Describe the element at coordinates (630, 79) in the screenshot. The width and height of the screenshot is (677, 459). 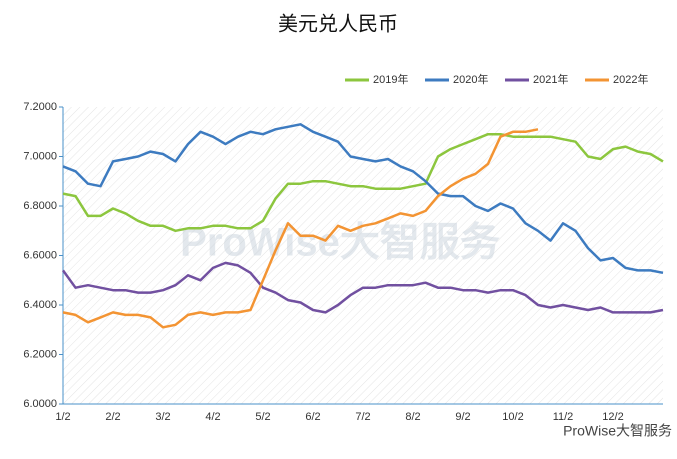
I see `legend-label: 2022年` at that location.